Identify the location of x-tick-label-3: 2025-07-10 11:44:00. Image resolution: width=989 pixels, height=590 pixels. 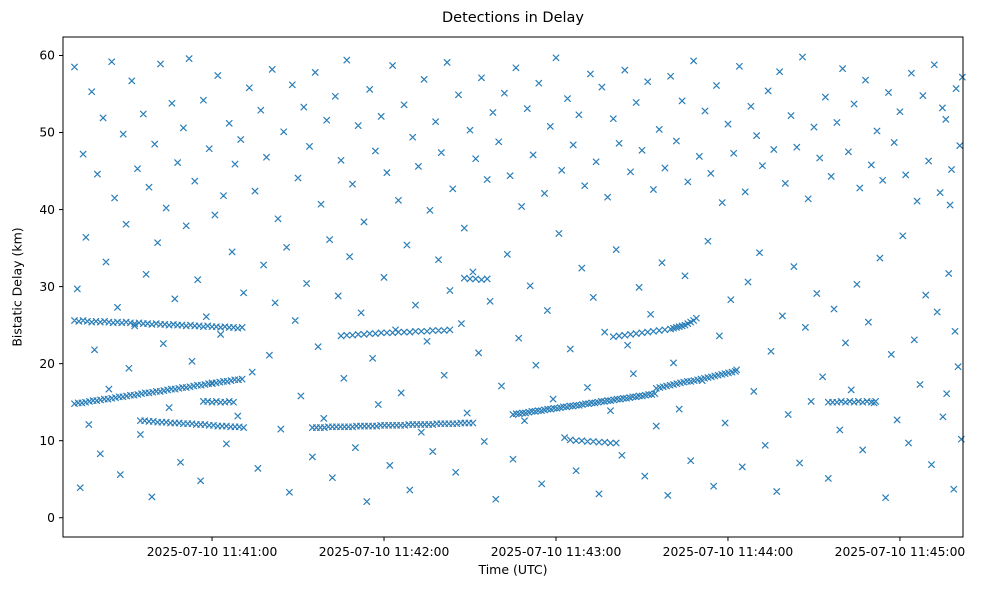
(728, 552).